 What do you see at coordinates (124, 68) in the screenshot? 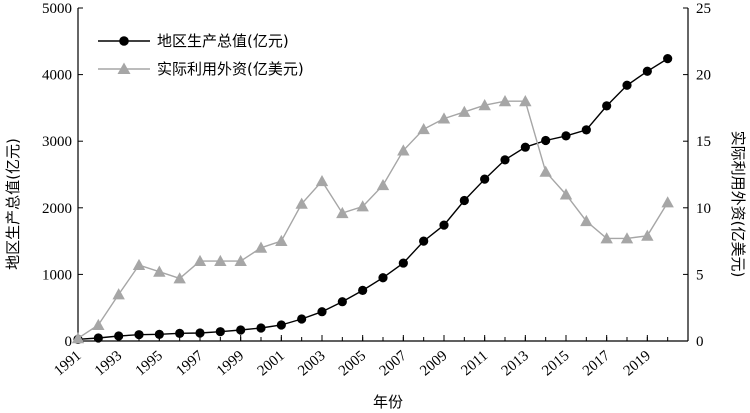
I see `legend-fdi-marker` at bounding box center [124, 68].